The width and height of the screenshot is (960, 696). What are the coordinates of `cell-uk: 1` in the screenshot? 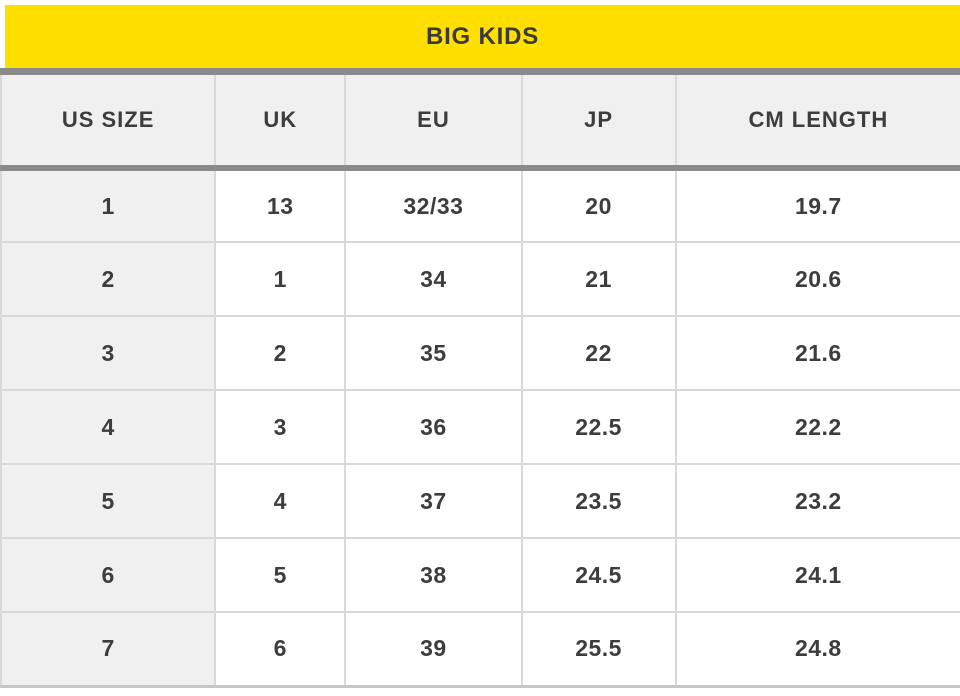 It's located at (280, 278).